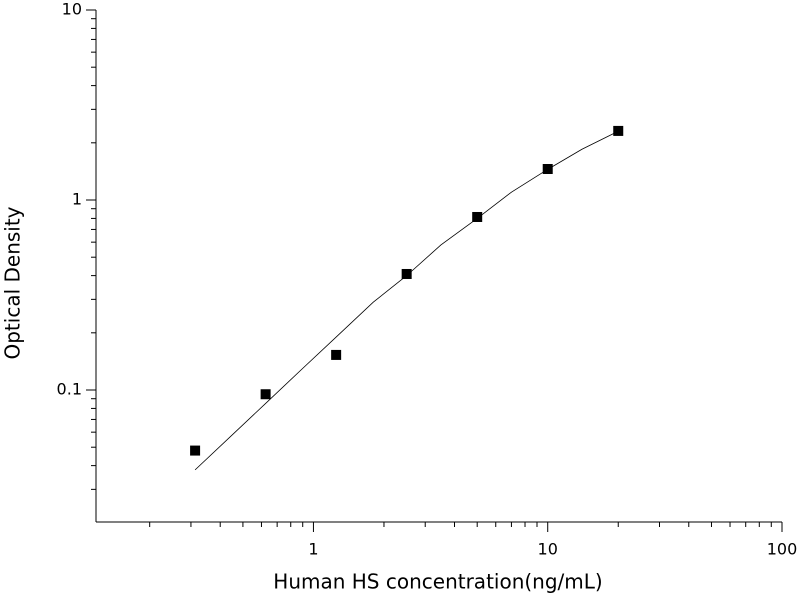 This screenshot has height=600, width=800. Describe the element at coordinates (313, 549) in the screenshot. I see `x-tick-label: 1` at that location.